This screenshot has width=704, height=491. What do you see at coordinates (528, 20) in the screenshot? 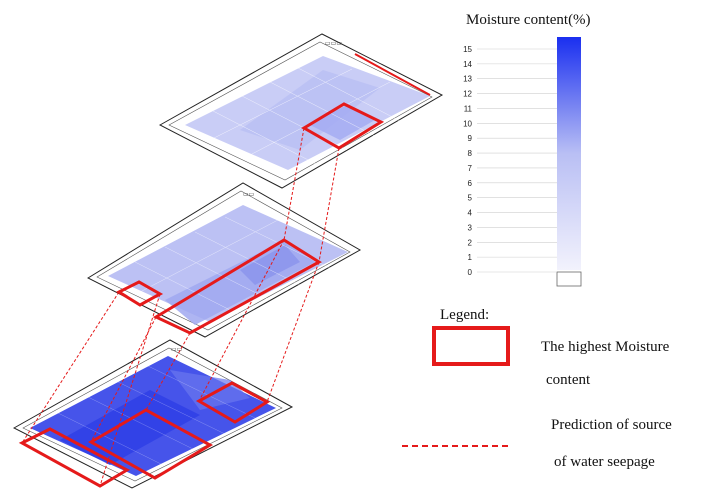
I see `colorbar-title: Moisture content(%)` at bounding box center [528, 20].